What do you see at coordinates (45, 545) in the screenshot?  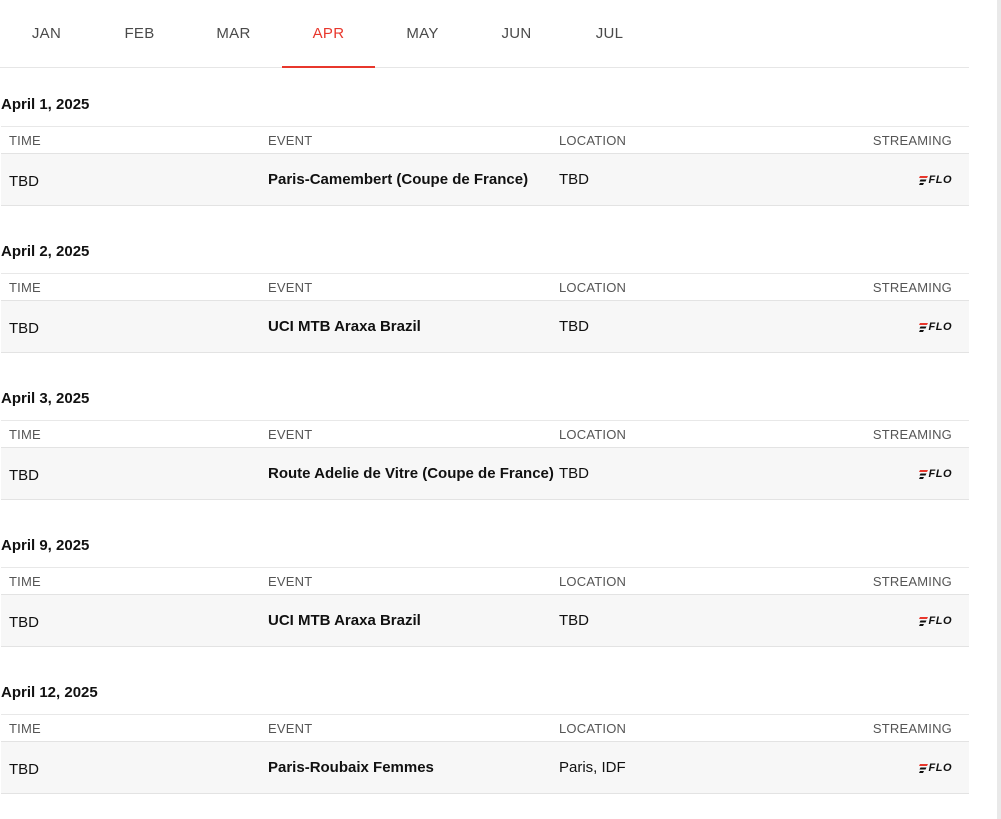 I see `section-date: April 9, 2025` at bounding box center [45, 545].